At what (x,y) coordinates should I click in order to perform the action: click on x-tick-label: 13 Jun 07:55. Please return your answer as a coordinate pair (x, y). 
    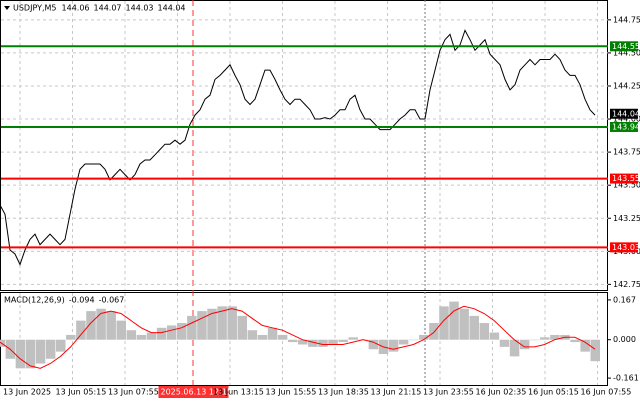
    Looking at the image, I should click on (133, 392).